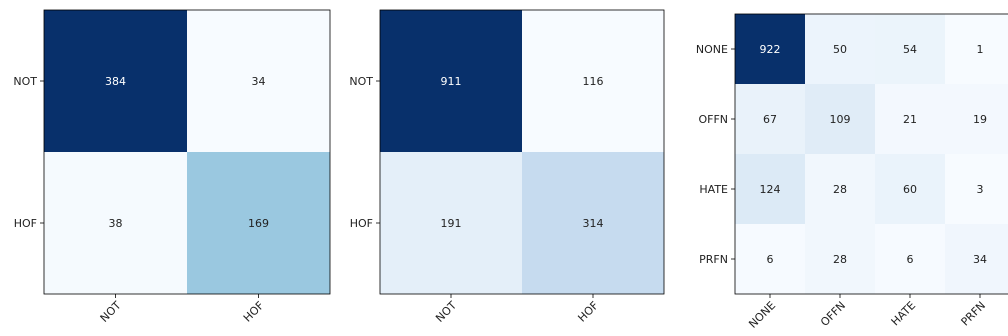  I want to click on cell-value-label: 169, so click(258, 223).